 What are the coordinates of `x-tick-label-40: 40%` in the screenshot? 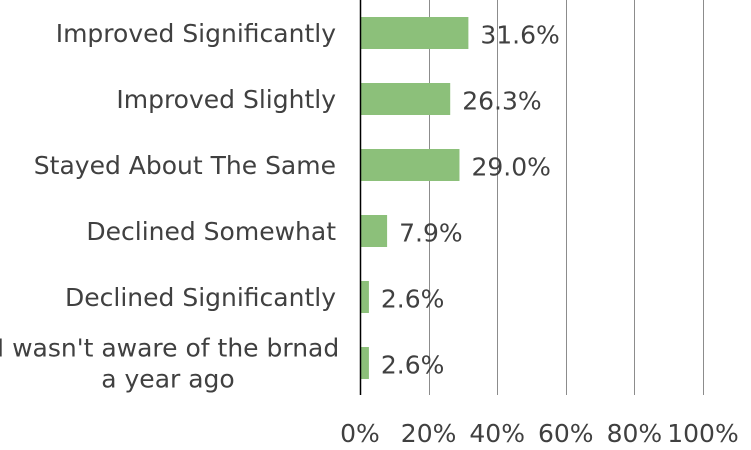 It's located at (497, 433).